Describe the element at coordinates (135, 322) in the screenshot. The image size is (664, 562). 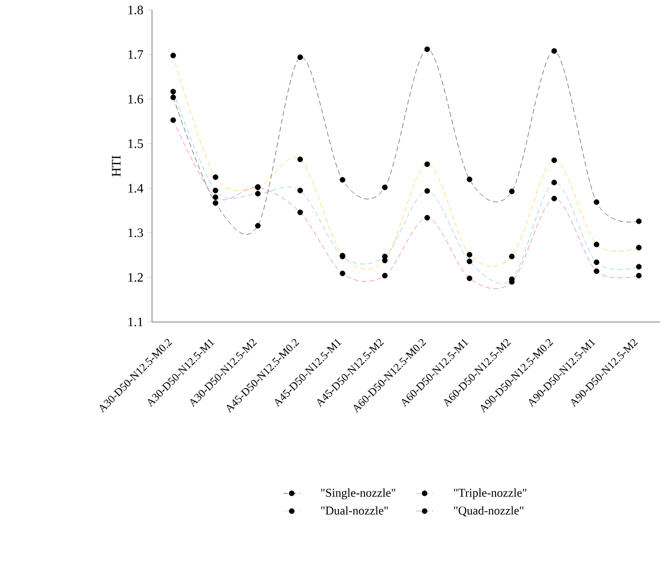
I see `y-tick-label: 1.1` at that location.